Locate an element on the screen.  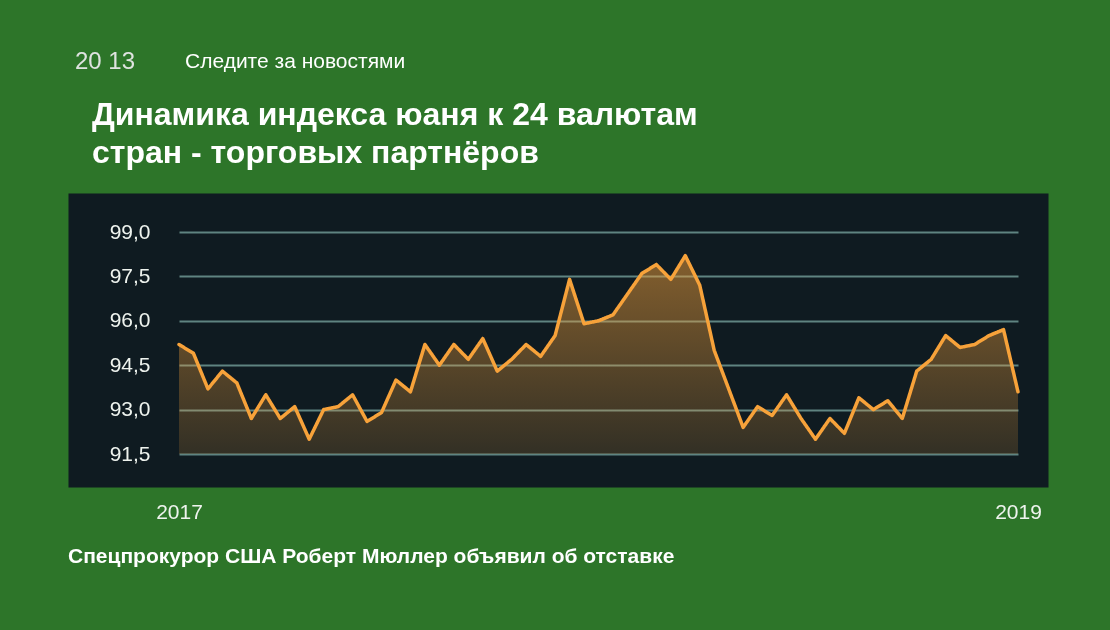
x-tick-label: 2017 is located at coordinates (179, 511).